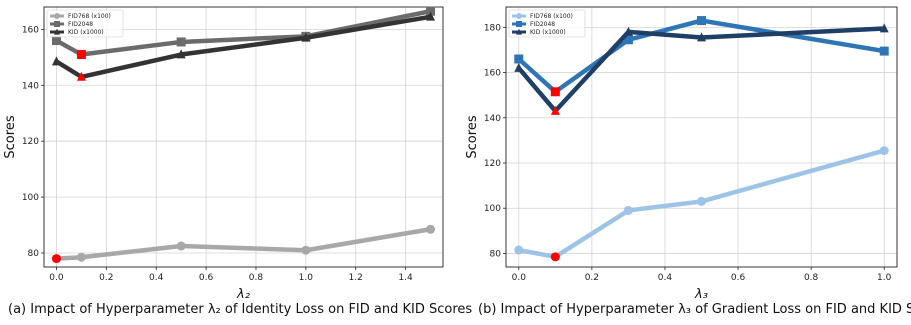 The height and width of the screenshot is (325, 911). I want to click on x-axis-label: λ₂, so click(243, 294).